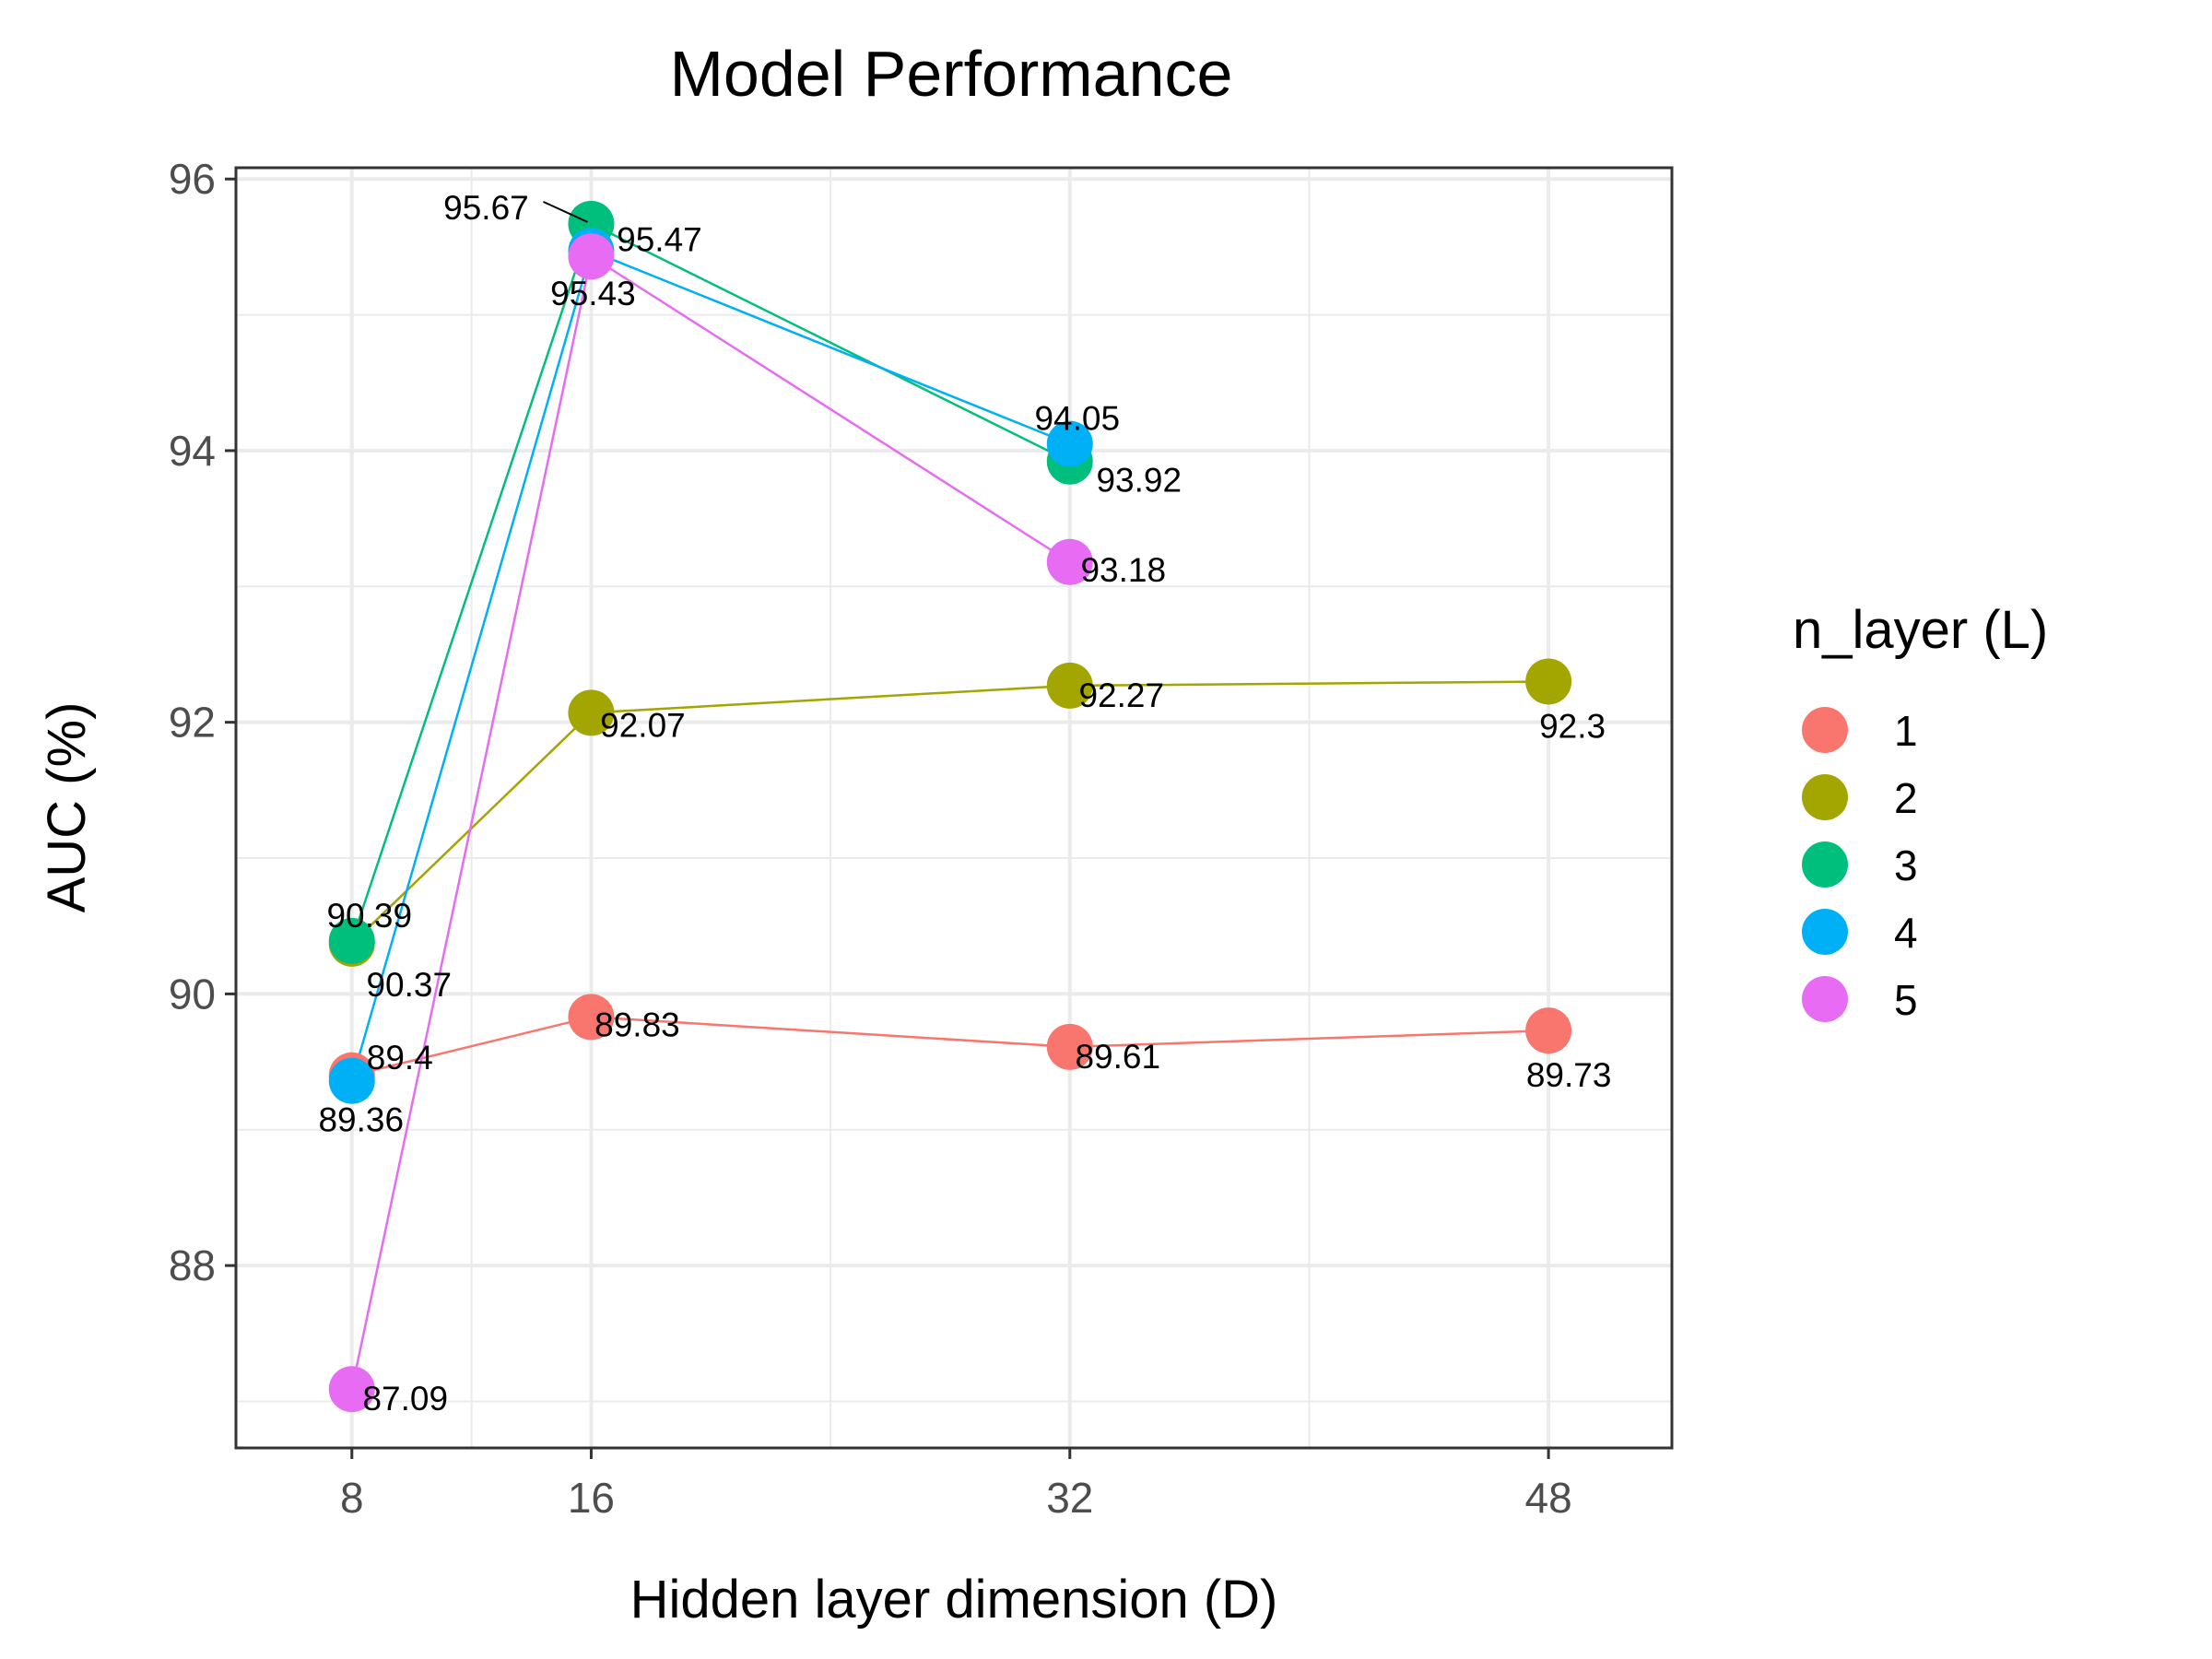 Image resolution: width=2212 pixels, height=1659 pixels. What do you see at coordinates (1906, 933) in the screenshot?
I see `legend-label-4: 4` at bounding box center [1906, 933].